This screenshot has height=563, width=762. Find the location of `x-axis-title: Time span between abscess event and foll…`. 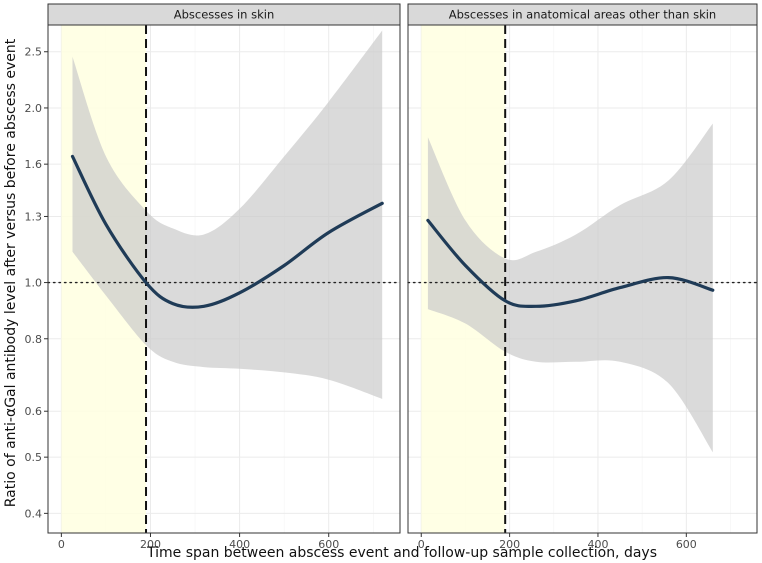

x-axis-title: Time span between abscess event and foll… is located at coordinates (401, 553).